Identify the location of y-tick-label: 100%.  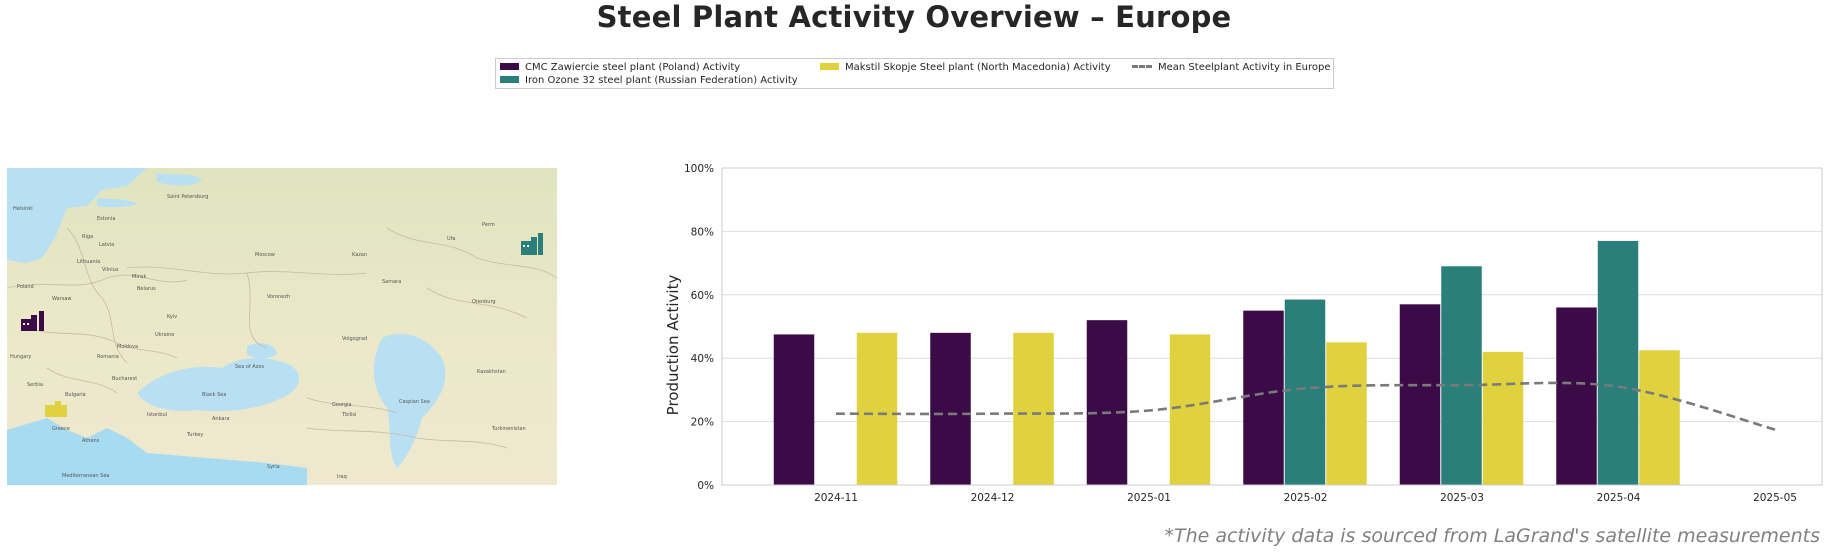
(699, 169).